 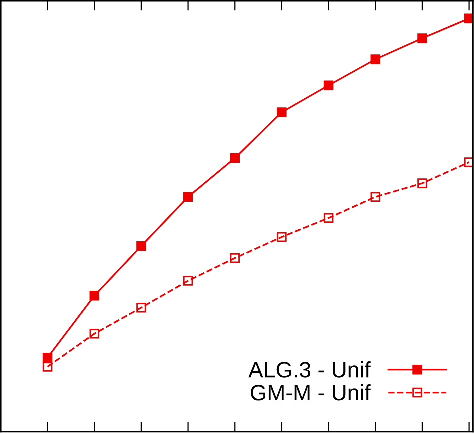 I want to click on legend-label: GM-M - Unif, so click(x=310, y=392).